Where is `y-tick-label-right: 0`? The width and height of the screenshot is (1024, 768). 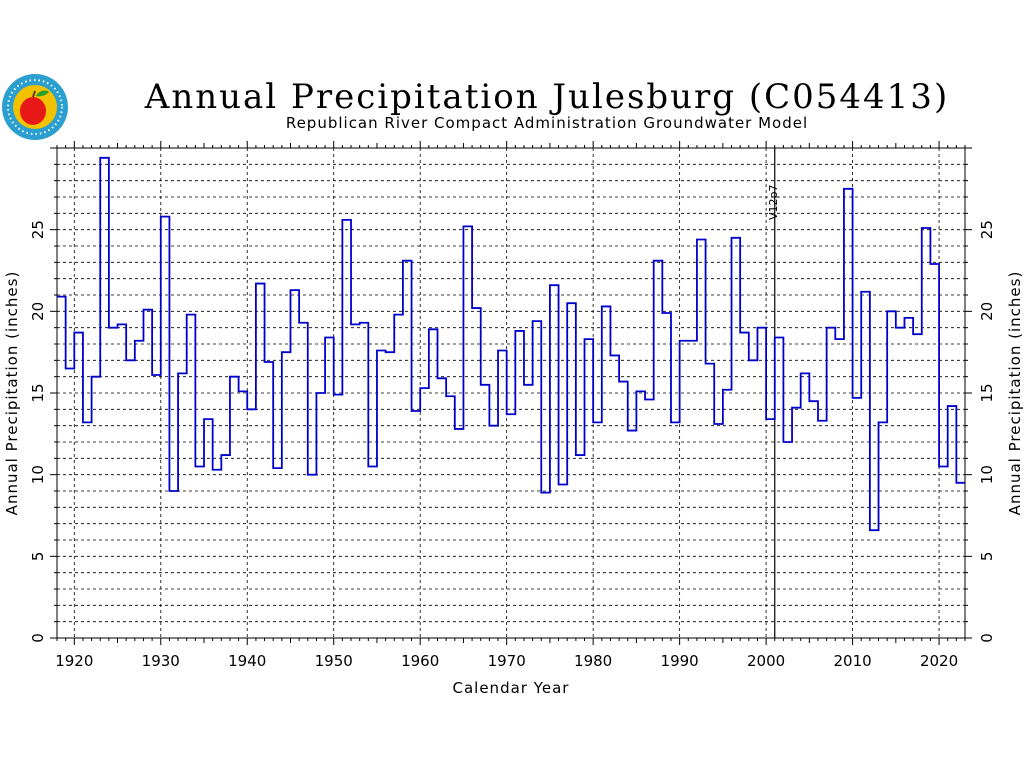 y-tick-label-right: 0 is located at coordinates (987, 638).